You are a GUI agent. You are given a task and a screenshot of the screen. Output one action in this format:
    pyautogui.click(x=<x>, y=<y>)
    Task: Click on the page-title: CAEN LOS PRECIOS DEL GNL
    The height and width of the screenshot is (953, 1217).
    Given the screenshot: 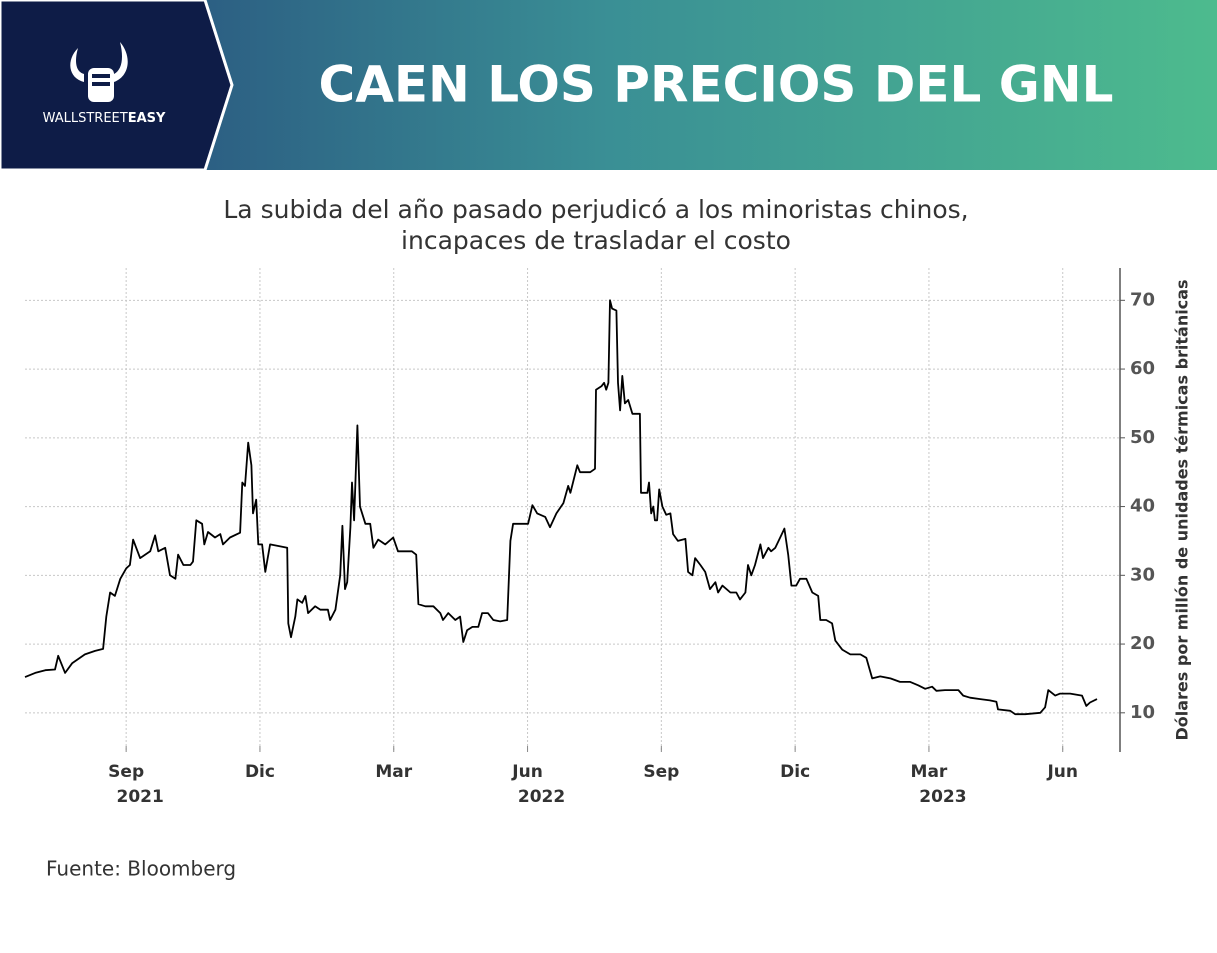 What is the action you would take?
    pyautogui.click(x=716, y=85)
    